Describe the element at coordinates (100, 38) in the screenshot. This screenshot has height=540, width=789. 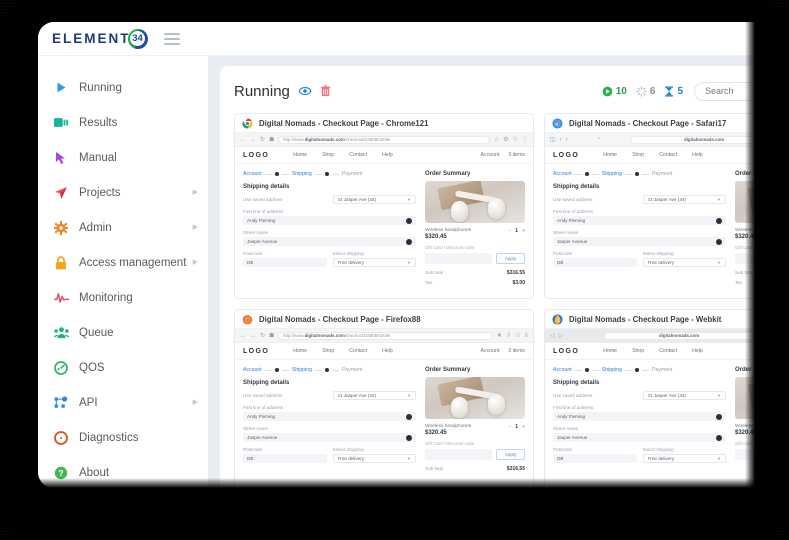
I see `app-logo: ELEMENT 34` at that location.